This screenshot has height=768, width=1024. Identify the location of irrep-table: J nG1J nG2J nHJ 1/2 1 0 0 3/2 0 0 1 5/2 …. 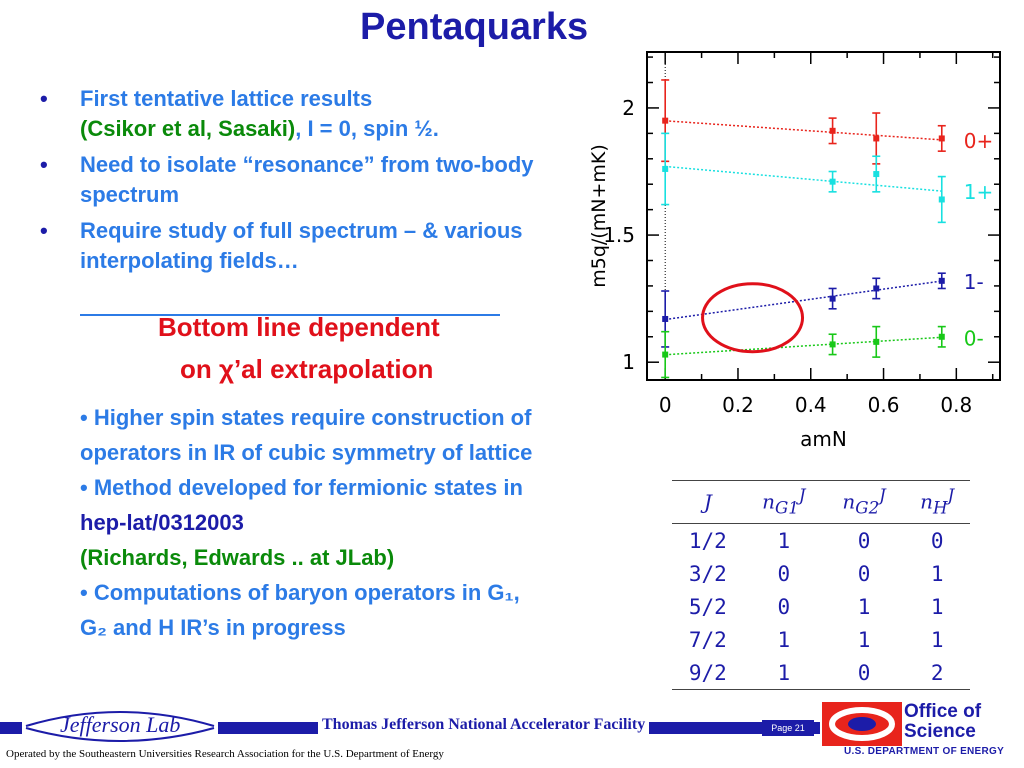
(821, 585).